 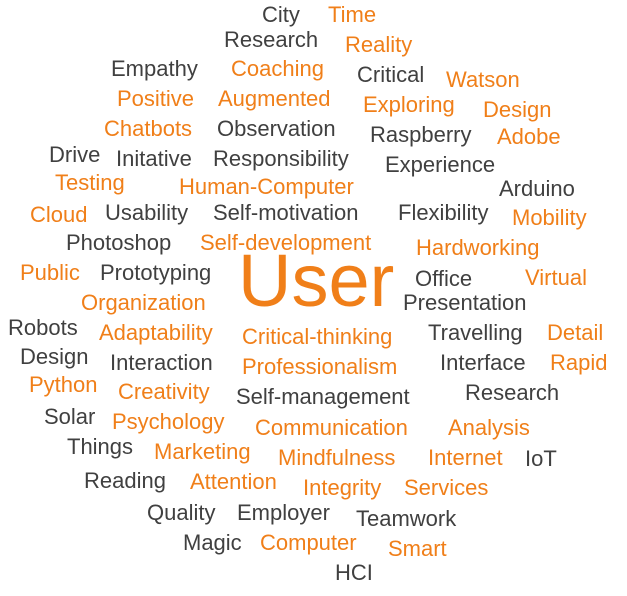 I want to click on word-presentation: Presentation, so click(x=465, y=302).